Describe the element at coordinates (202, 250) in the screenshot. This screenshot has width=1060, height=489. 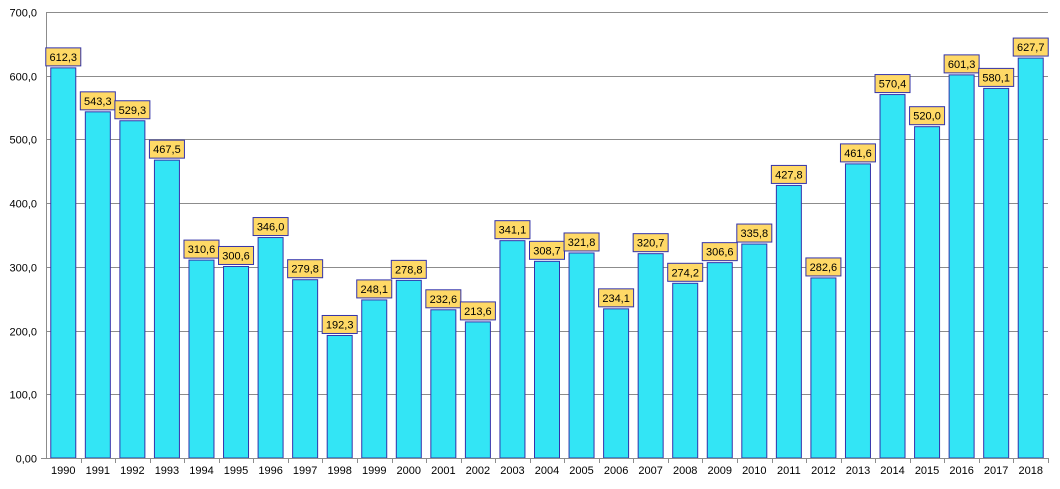
I see `data-label: 310,6` at that location.